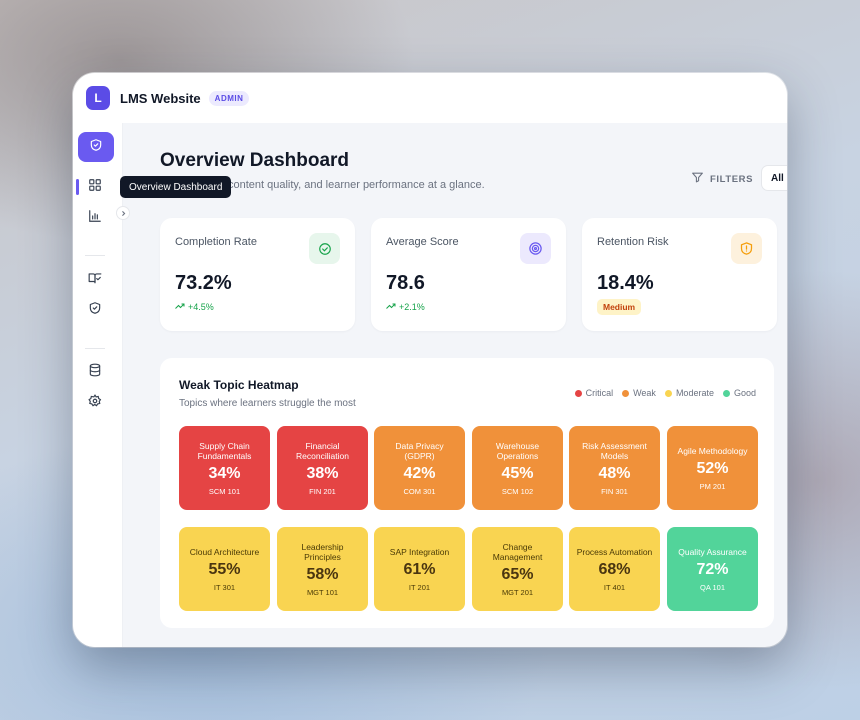 Image resolution: width=860 pixels, height=720 pixels. I want to click on sidebar, so click(98, 385).